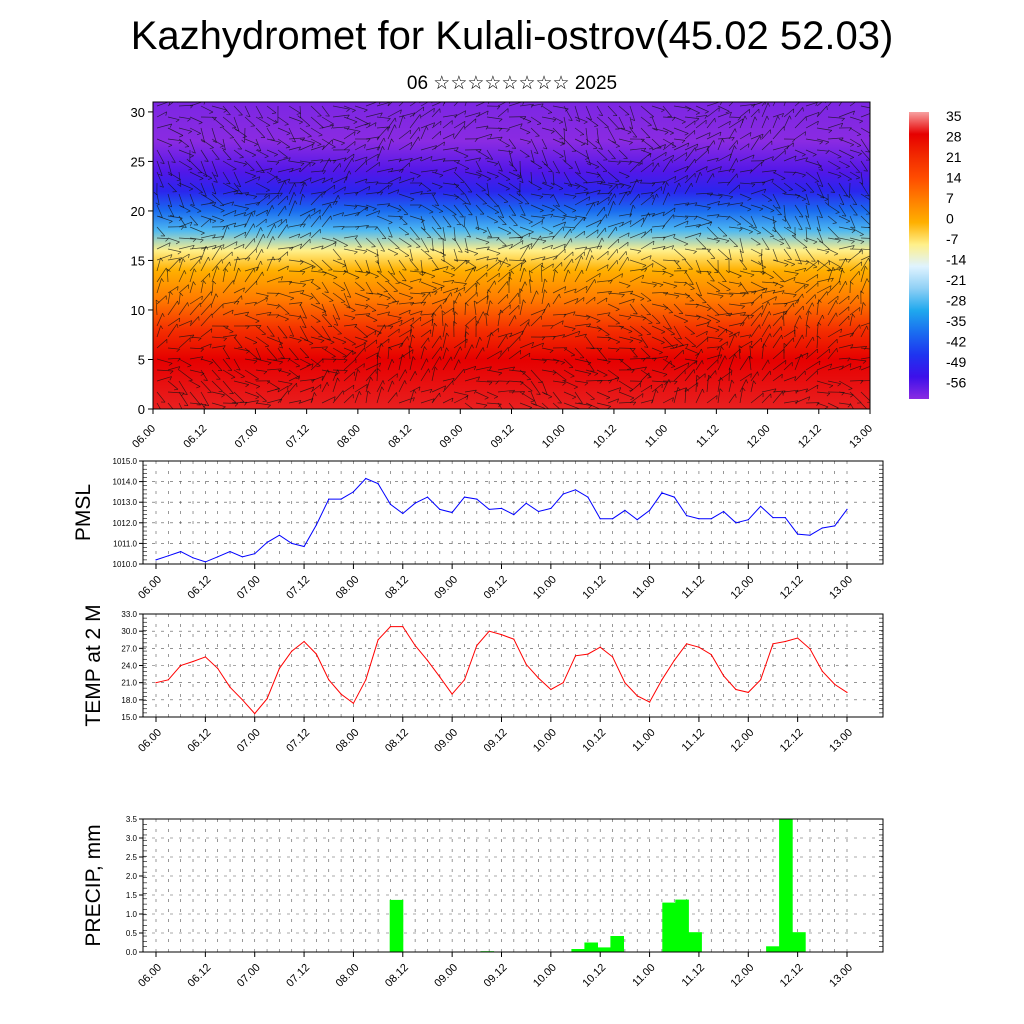 The image size is (1024, 1024). Describe the element at coordinates (956, 362) in the screenshot. I see `colorbar-label: -49` at that location.